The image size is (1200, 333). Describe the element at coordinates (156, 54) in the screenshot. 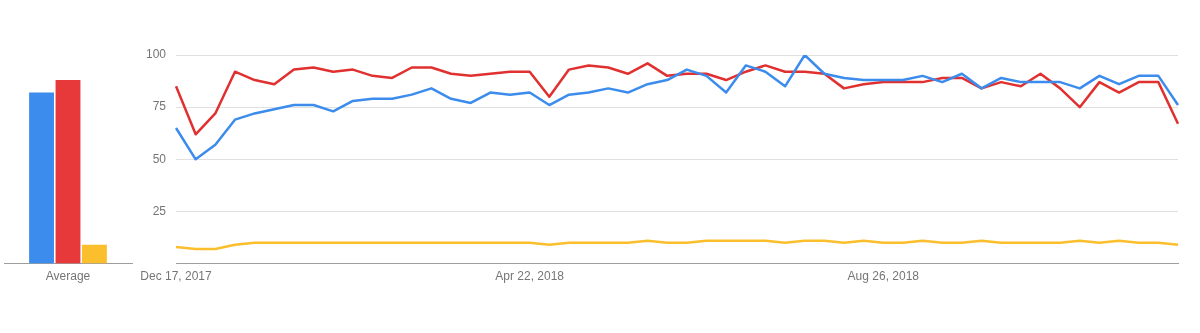

I see `y-tick-label: 100` at that location.